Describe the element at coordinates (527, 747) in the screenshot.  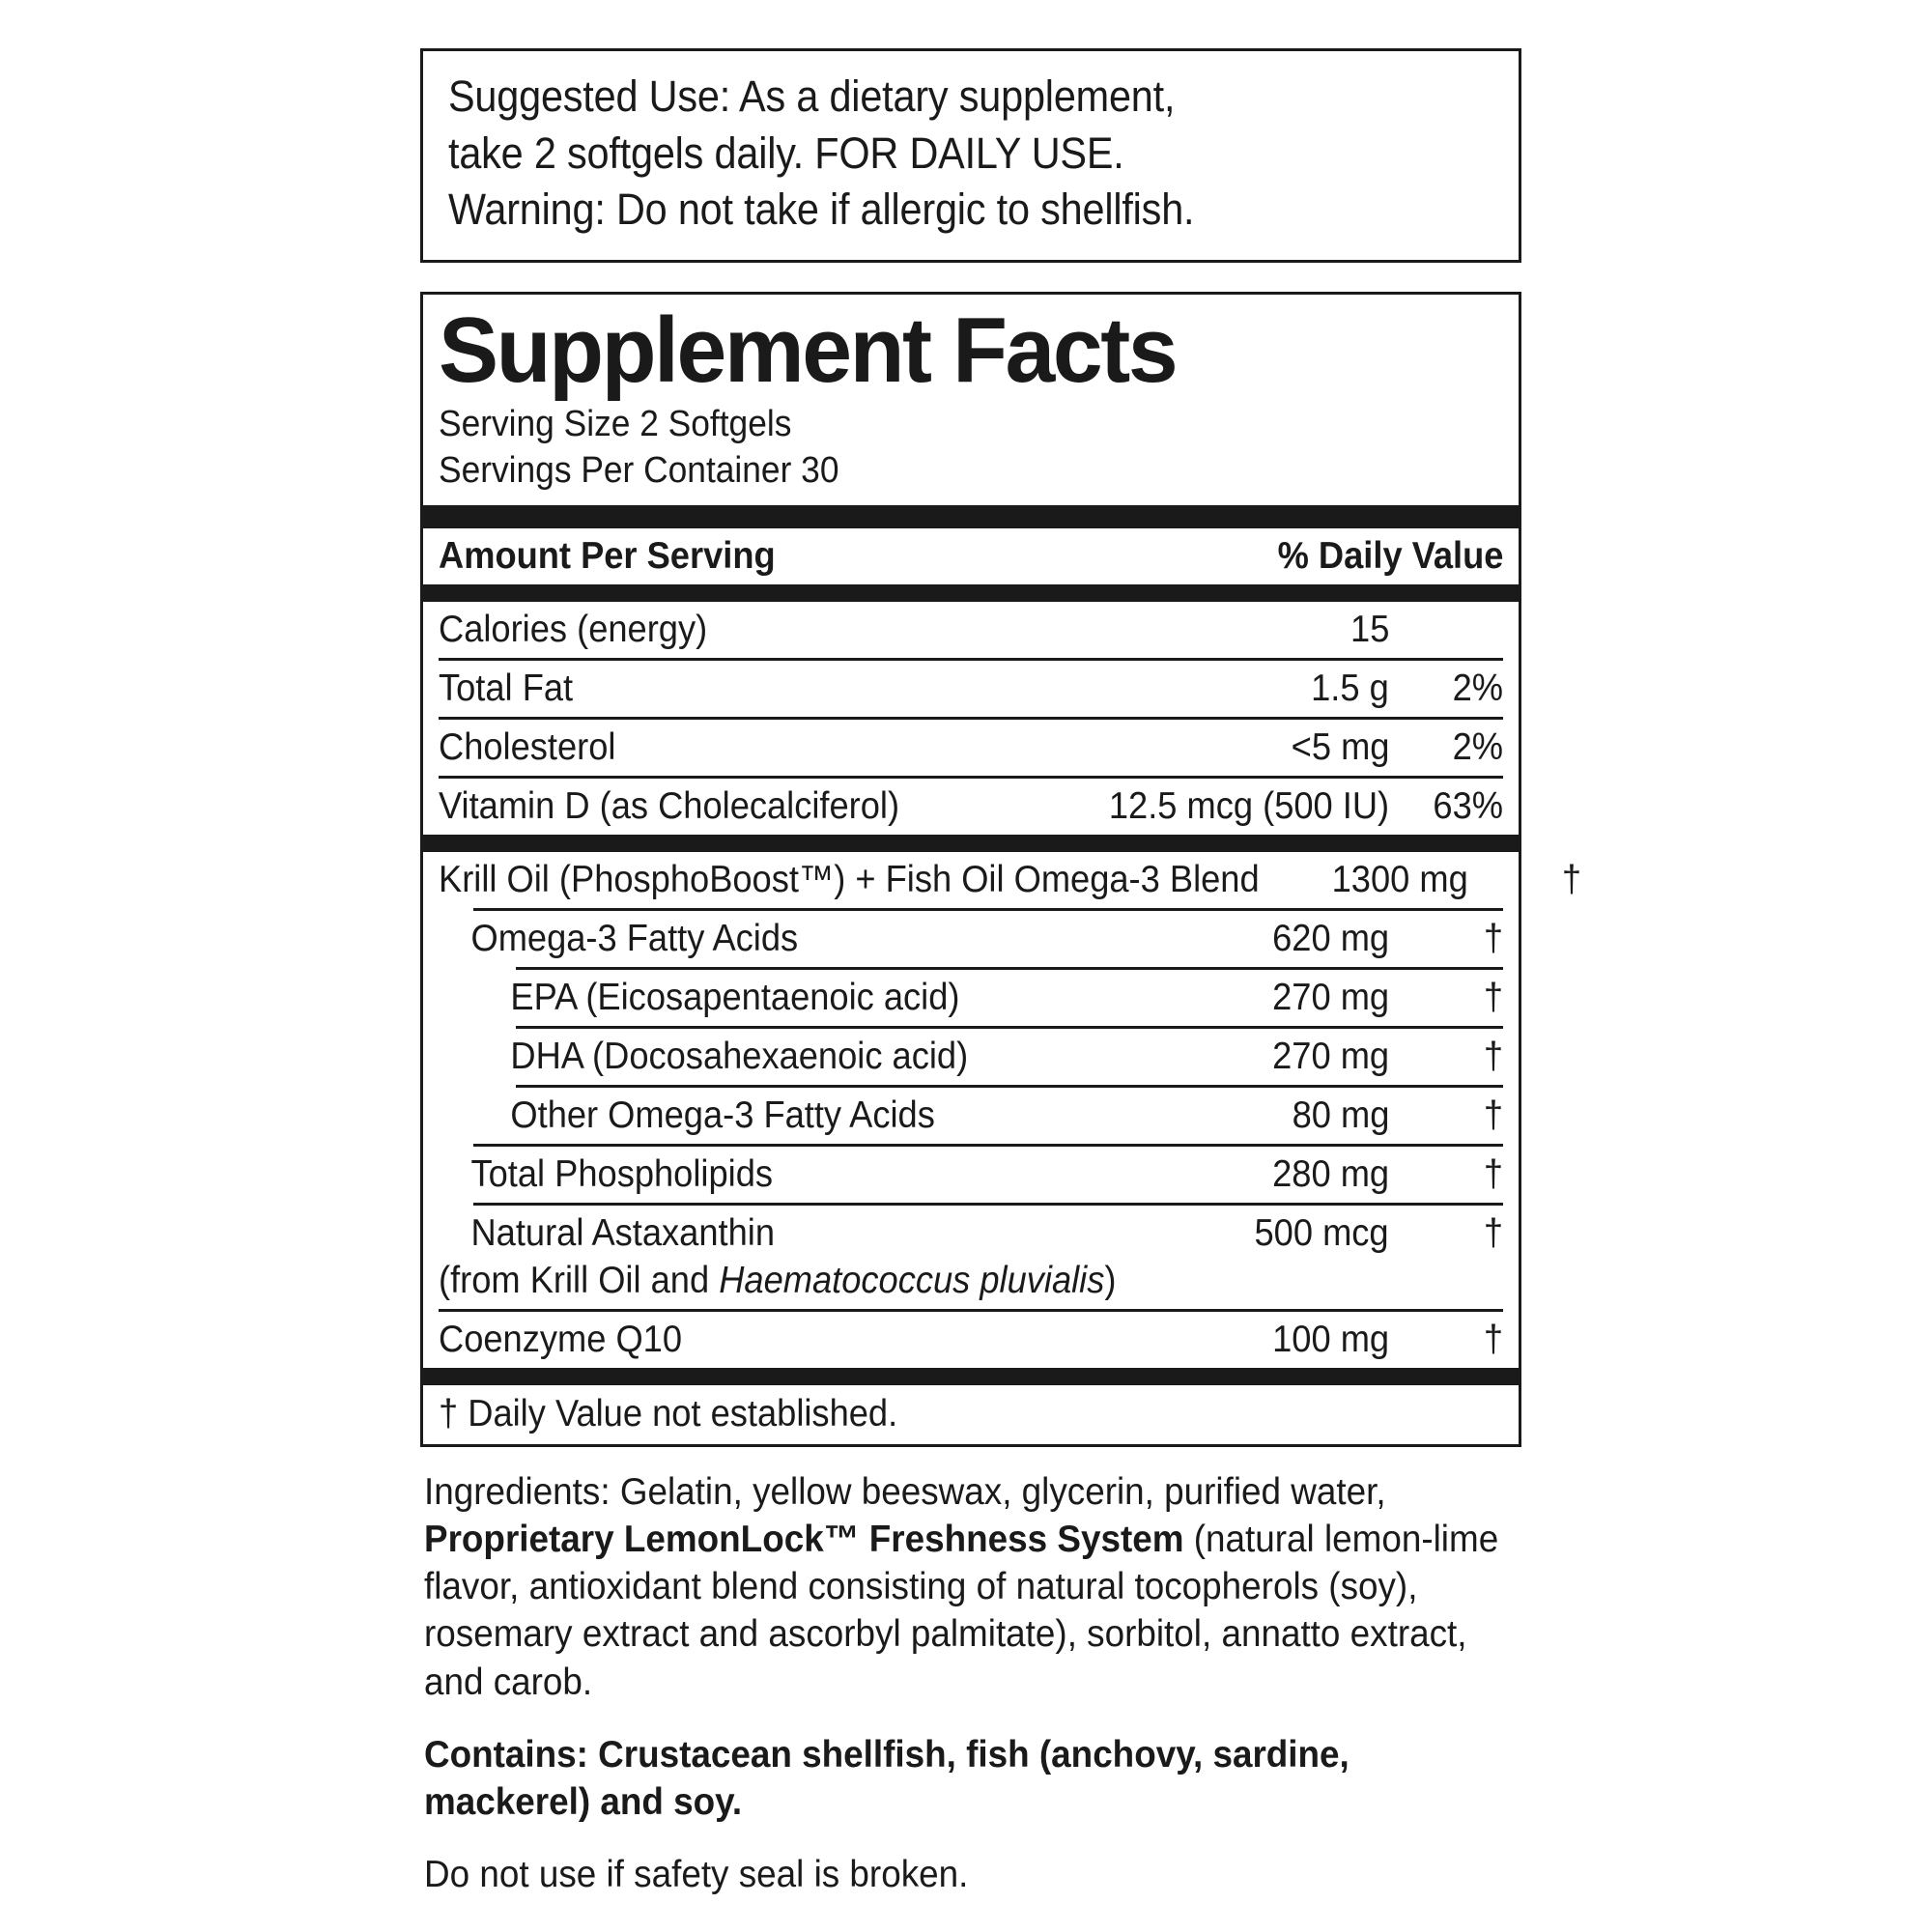
I see `row-nutrient-name: Cholesterol` at that location.